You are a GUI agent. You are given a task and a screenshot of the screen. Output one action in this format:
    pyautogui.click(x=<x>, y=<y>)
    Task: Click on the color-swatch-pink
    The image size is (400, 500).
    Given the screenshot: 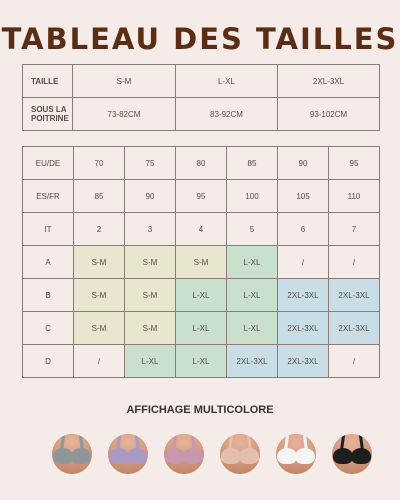 What is the action you would take?
    pyautogui.click(x=184, y=454)
    